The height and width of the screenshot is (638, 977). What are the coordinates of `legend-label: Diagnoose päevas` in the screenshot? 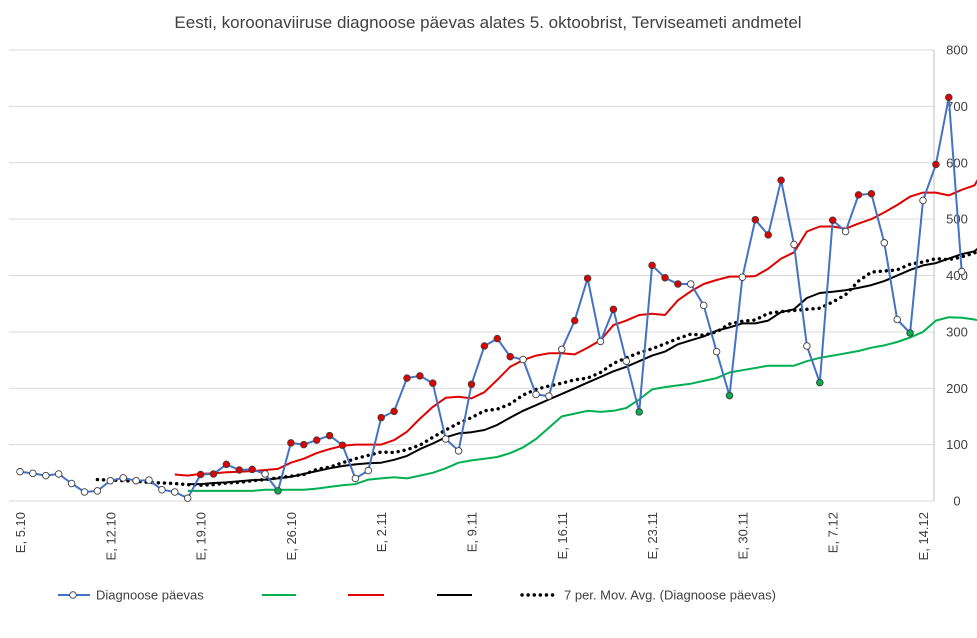 It's located at (150, 595).